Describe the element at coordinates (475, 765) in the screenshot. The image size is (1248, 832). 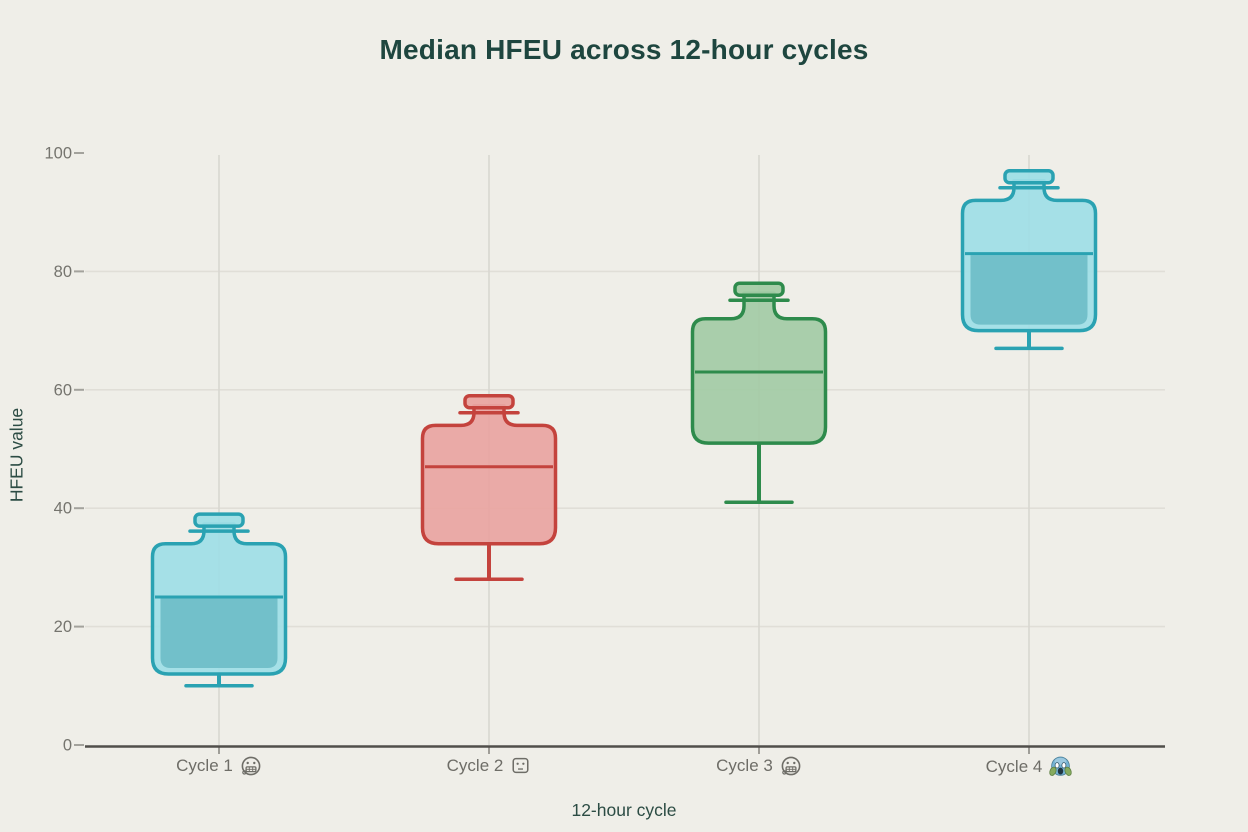
I see `x-tick-label-text: Cycle 2` at that location.